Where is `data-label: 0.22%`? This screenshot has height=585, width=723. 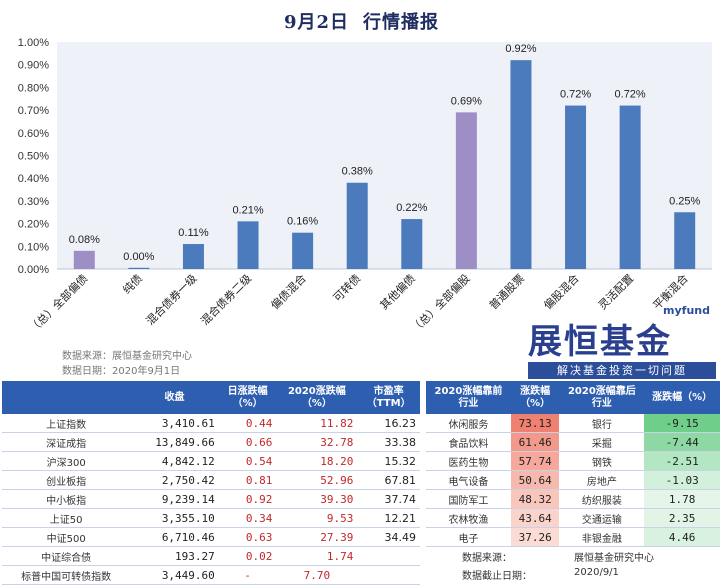 data-label: 0.22% is located at coordinates (411, 208).